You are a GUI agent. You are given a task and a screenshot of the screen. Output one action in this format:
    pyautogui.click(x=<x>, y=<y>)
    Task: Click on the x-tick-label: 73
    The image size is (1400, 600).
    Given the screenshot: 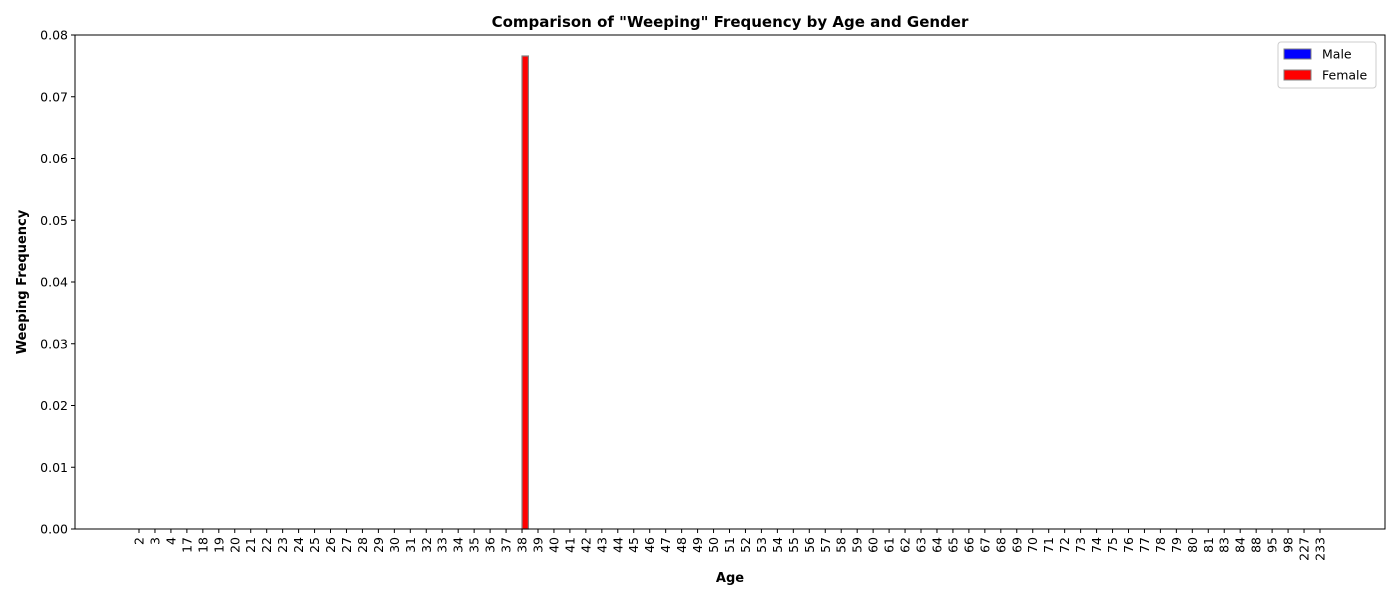 What is the action you would take?
    pyautogui.click(x=1080, y=545)
    